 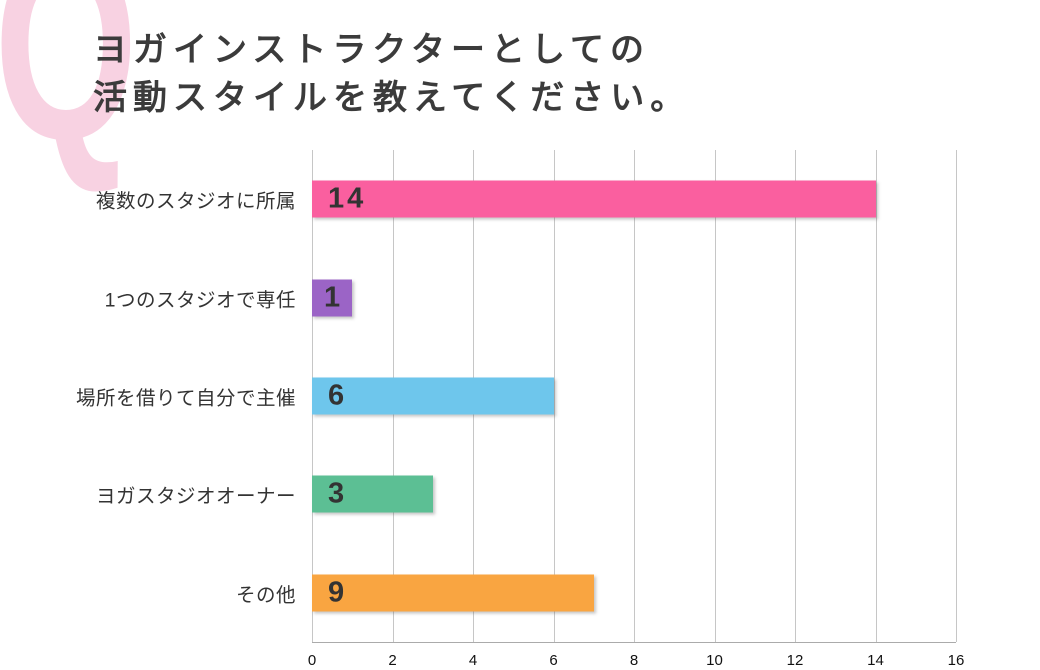 I want to click on bar-0: 14, so click(x=594, y=199).